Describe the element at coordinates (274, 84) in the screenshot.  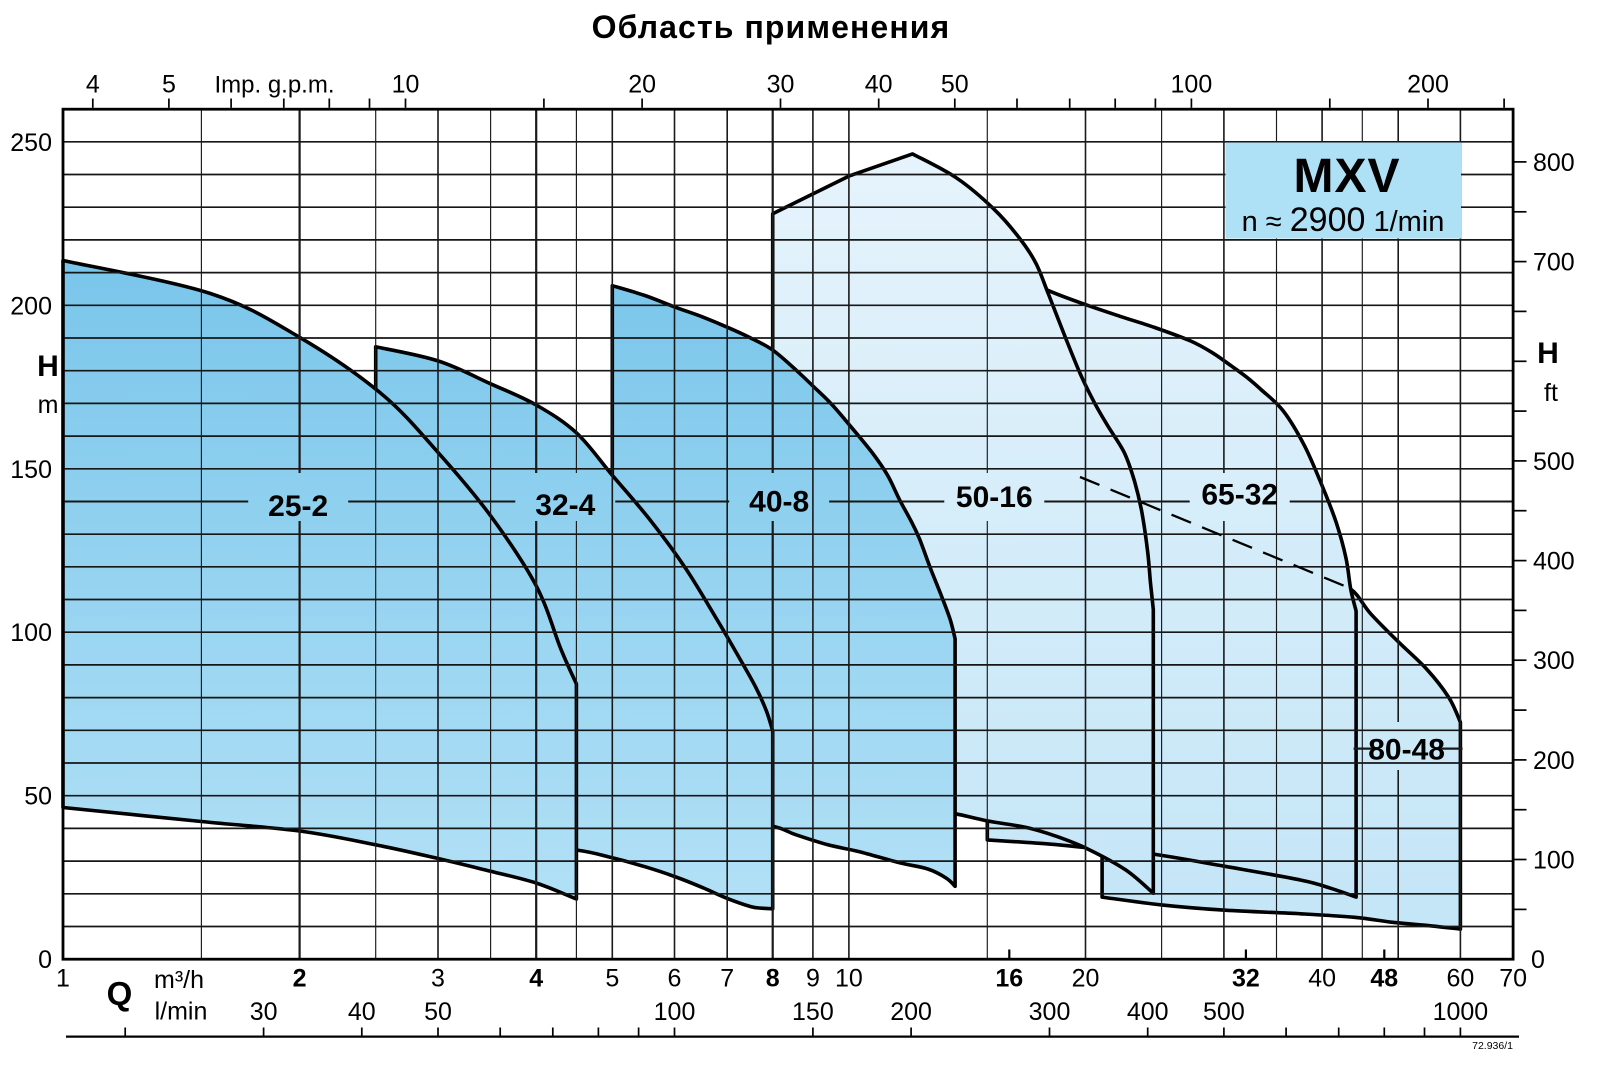
I see `svg-text: Imp. g.p.m.` at that location.